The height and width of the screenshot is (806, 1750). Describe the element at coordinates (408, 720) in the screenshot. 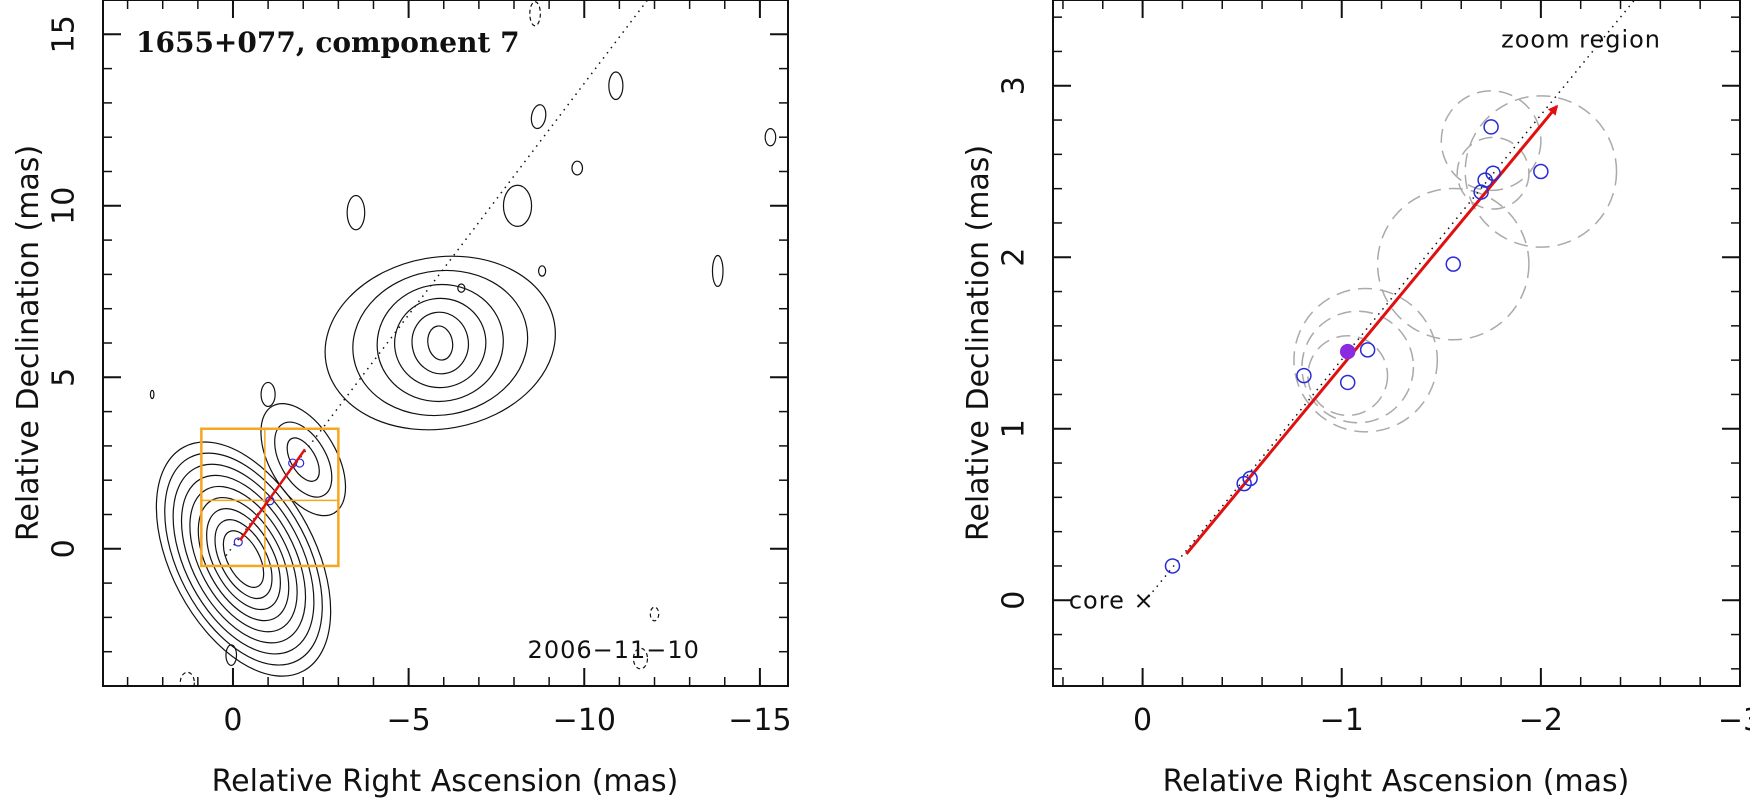

I see `x-tick-label: −5` at that location.